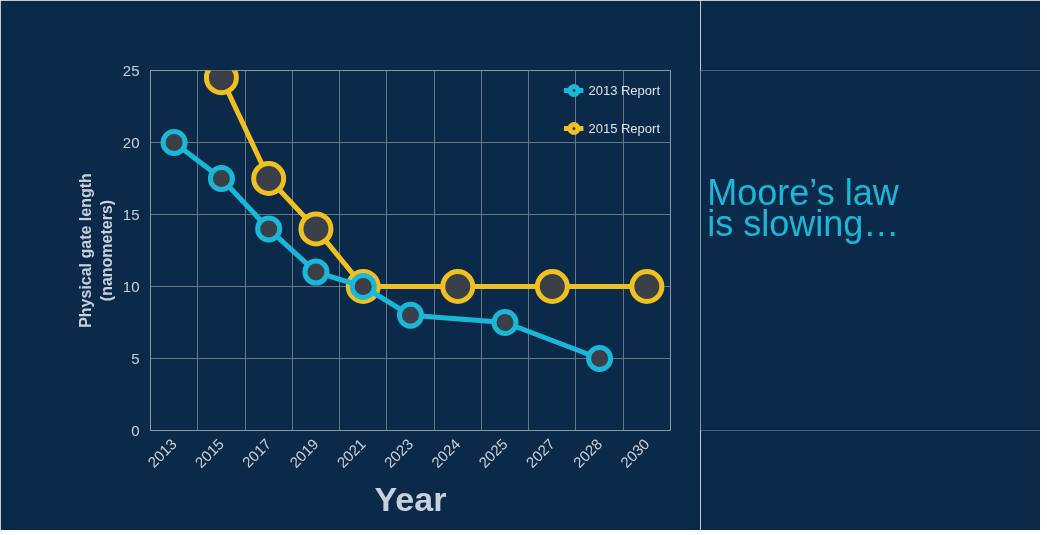 This screenshot has height=535, width=1047. I want to click on y-axis-title: Physical gate length (nanometers), so click(96, 250).